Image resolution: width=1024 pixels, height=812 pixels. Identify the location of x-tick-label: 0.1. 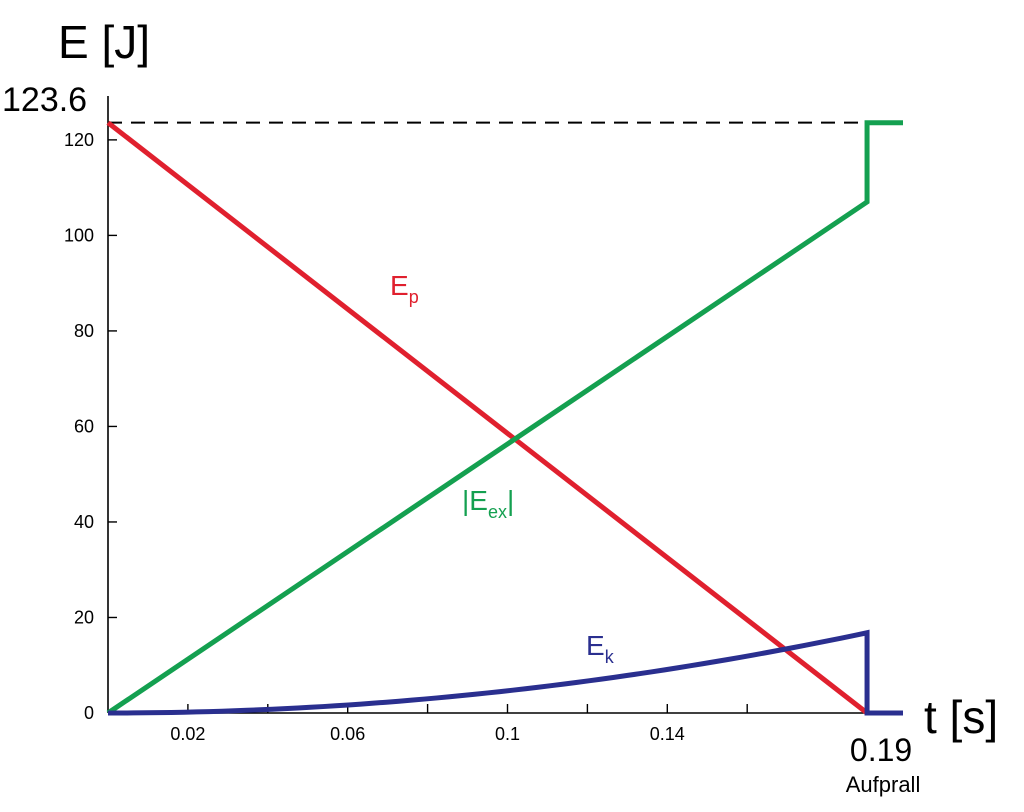
(507, 734).